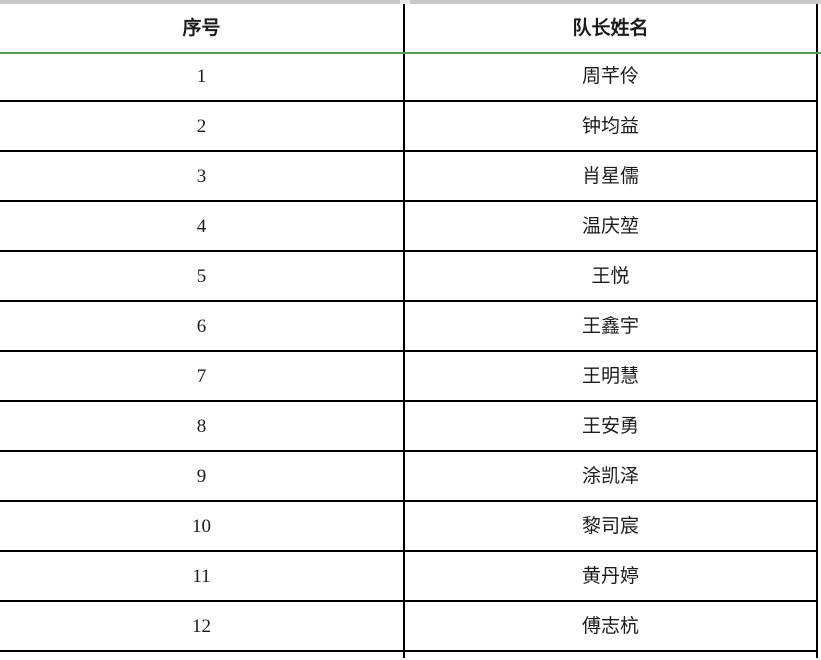 The image size is (821, 660). What do you see at coordinates (610, 654) in the screenshot?
I see `partial-name-cell` at bounding box center [610, 654].